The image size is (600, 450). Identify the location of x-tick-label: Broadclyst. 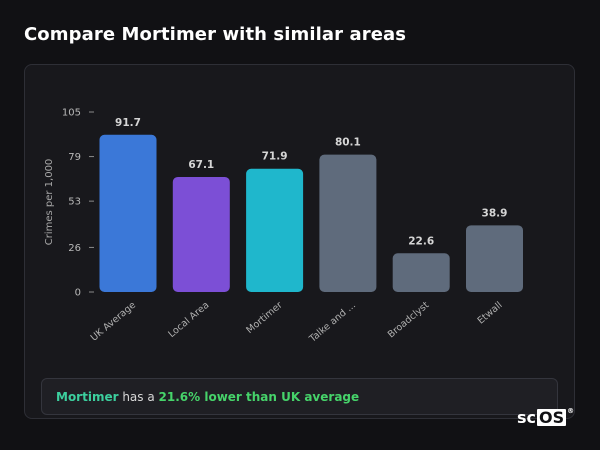
(409, 320).